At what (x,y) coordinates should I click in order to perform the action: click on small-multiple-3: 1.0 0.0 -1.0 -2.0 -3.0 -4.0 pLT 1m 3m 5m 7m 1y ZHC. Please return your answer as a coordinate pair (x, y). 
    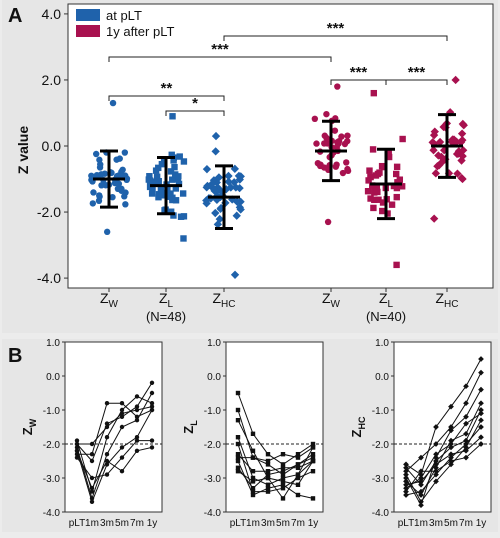
    Looking at the image, I should click on (420, 433).